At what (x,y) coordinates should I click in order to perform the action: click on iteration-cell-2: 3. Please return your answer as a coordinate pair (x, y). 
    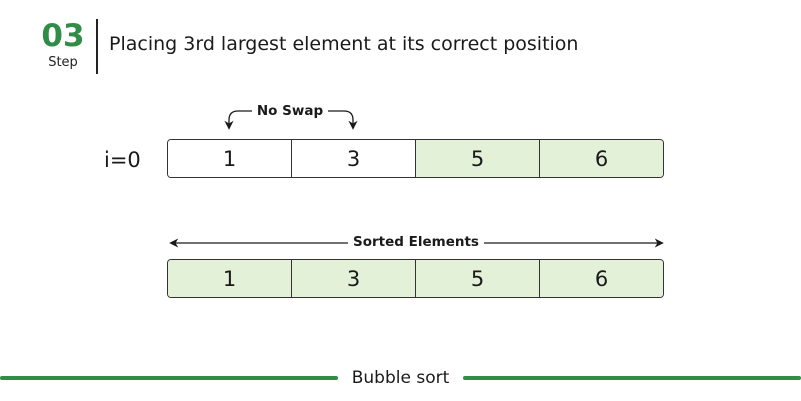
    Looking at the image, I should click on (353, 158).